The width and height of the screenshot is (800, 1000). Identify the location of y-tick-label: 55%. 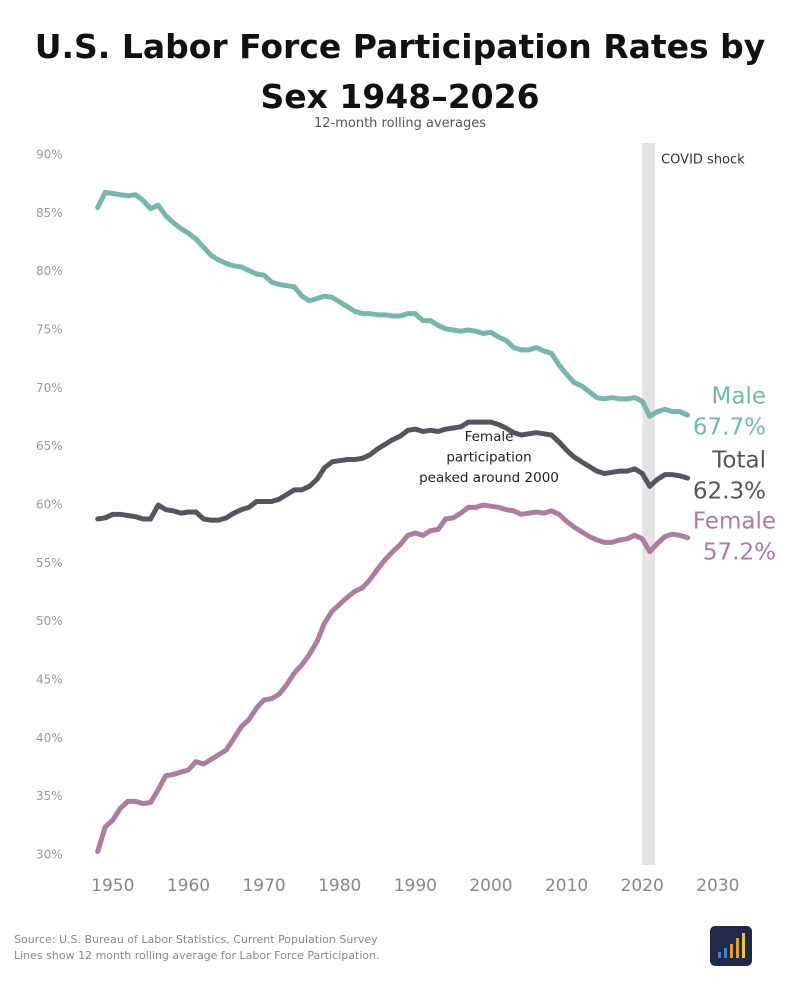
(49, 563).